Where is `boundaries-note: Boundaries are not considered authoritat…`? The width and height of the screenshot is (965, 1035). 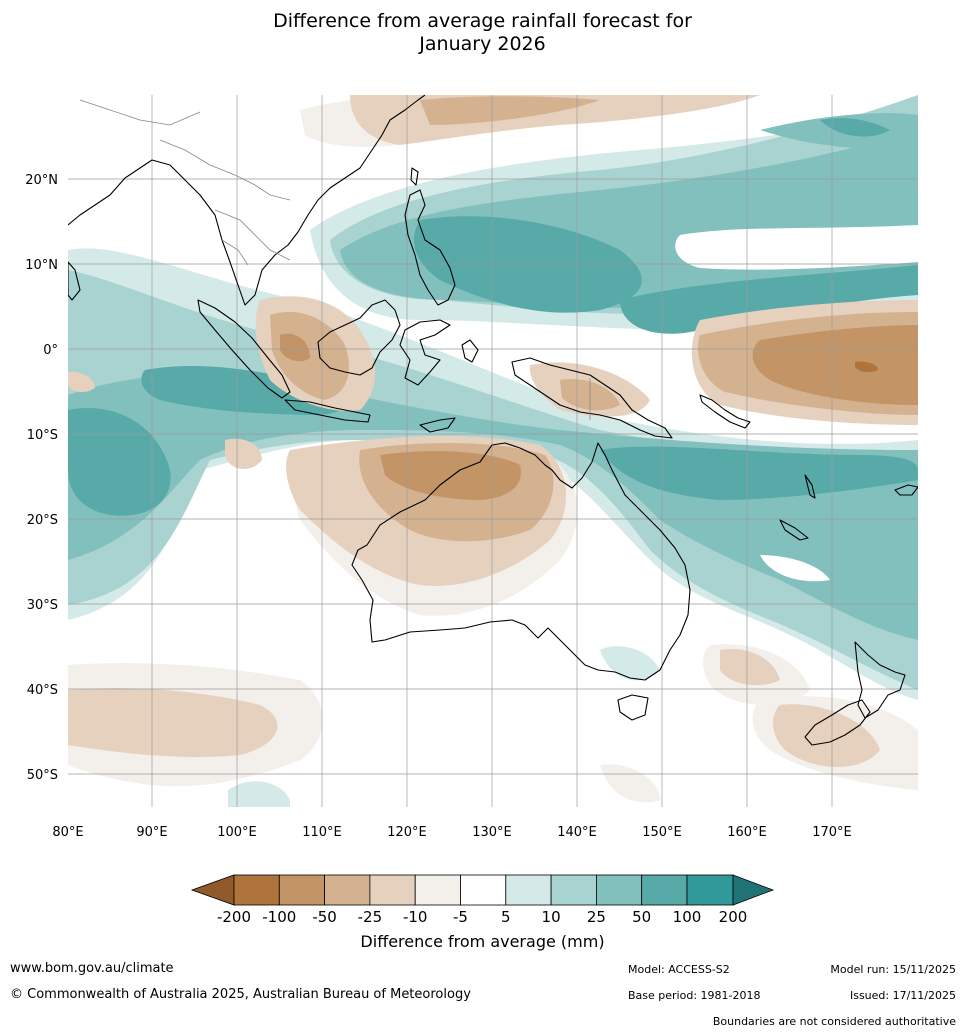
boundaries-note: Boundaries are not considered authoritat… is located at coordinates (834, 1021).